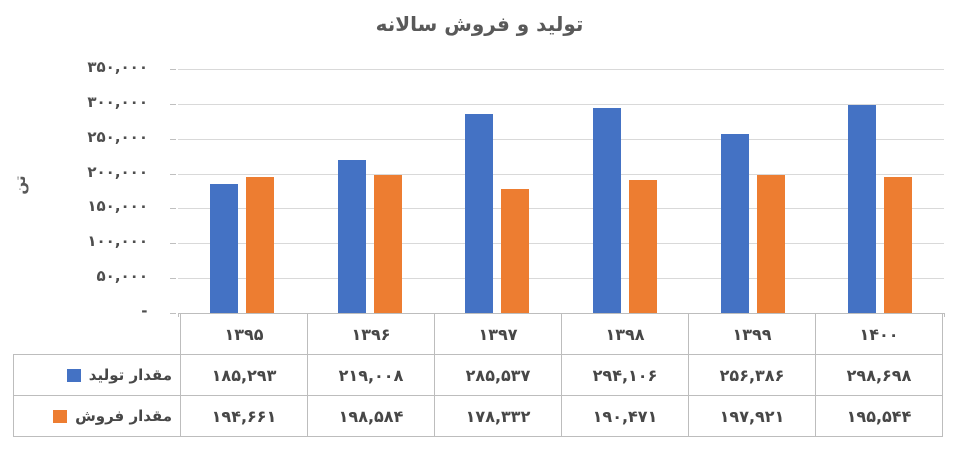  I want to click on year-header-1396: ۱۳۹۶, so click(371, 334).